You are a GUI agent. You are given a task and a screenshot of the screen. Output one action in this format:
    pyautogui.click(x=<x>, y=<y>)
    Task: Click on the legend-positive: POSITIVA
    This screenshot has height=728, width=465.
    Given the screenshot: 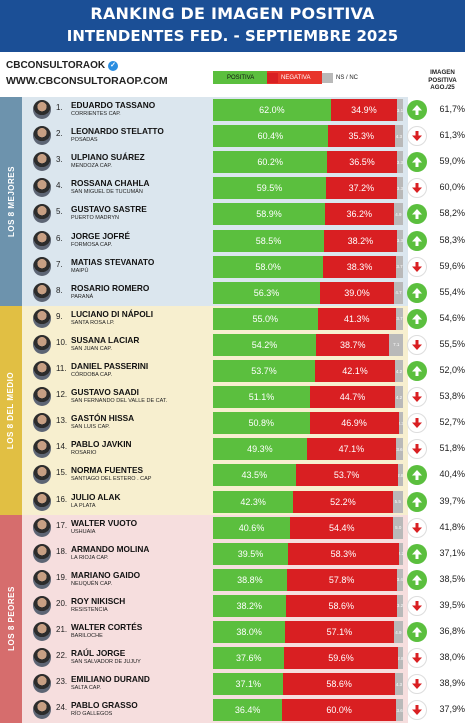 What is the action you would take?
    pyautogui.click(x=245, y=77)
    